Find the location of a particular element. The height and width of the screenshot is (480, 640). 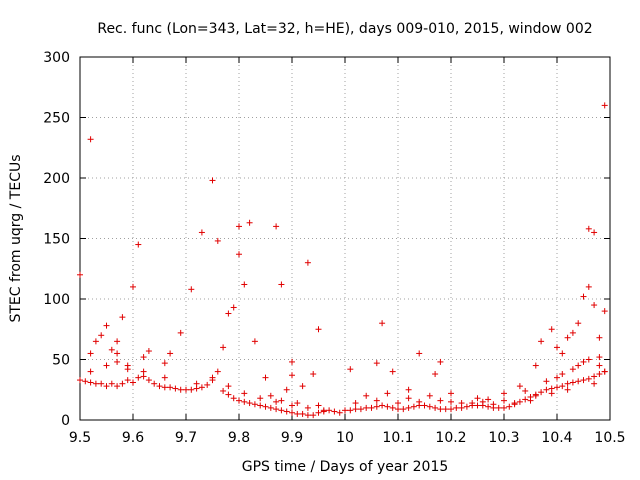

y-tick-label: 100 is located at coordinates (56, 300).